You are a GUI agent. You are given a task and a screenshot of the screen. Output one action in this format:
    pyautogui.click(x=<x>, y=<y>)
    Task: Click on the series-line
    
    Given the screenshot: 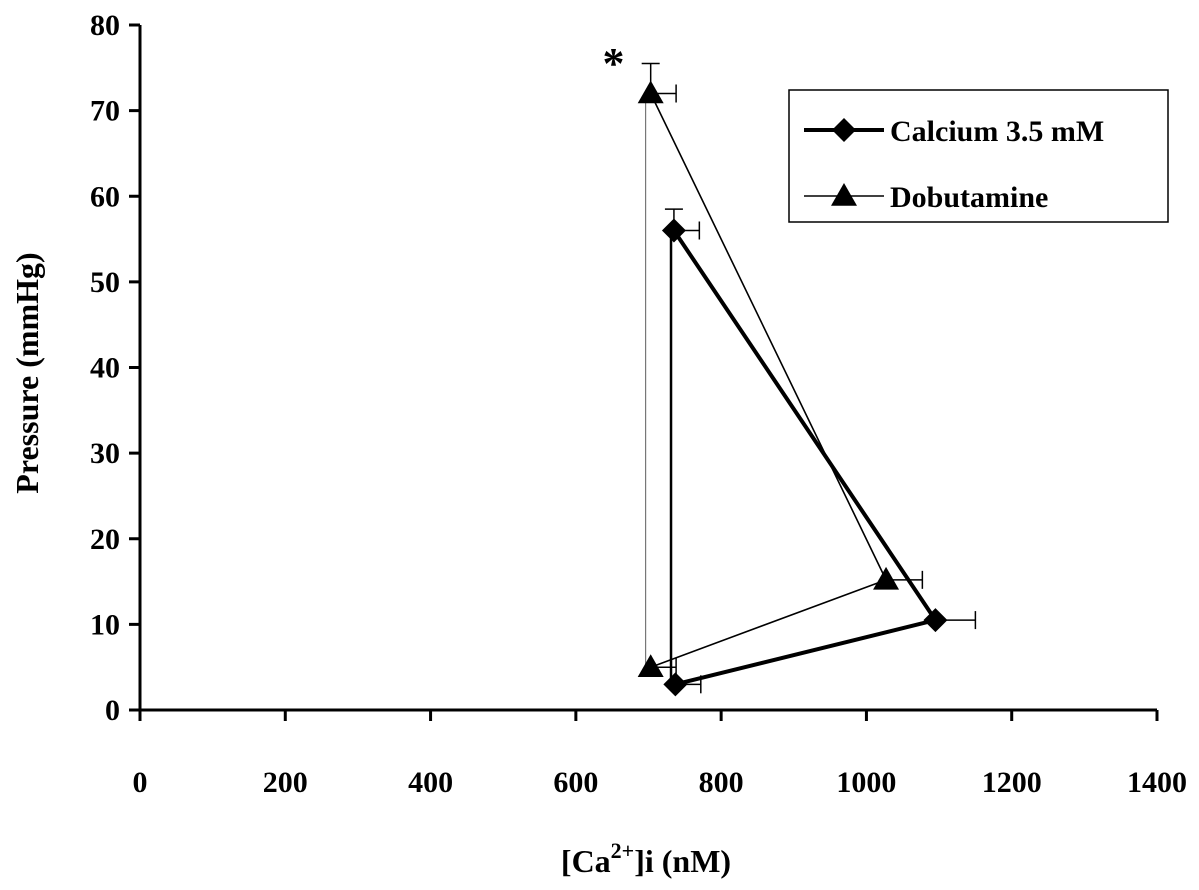 What is the action you would take?
    pyautogui.click(x=805, y=458)
    